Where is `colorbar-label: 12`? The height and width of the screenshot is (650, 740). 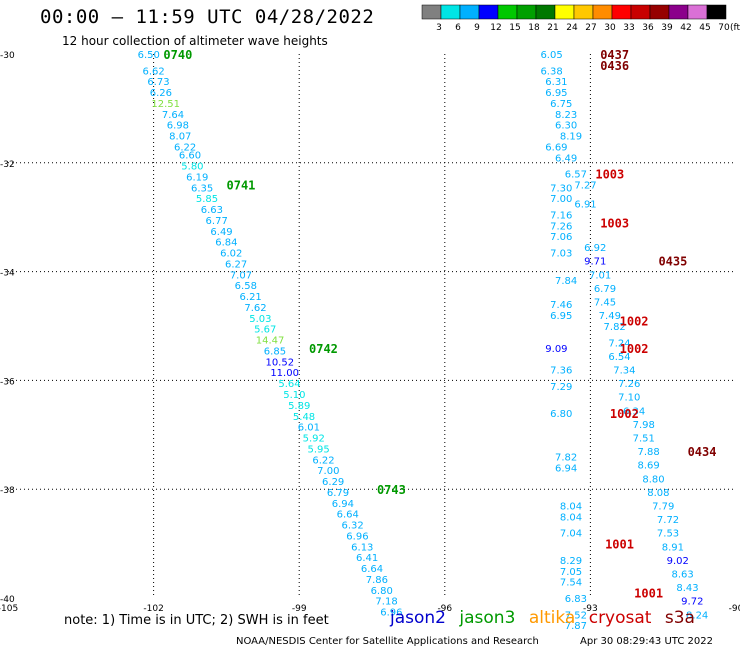
colorbar-label: 12 is located at coordinates (495, 28).